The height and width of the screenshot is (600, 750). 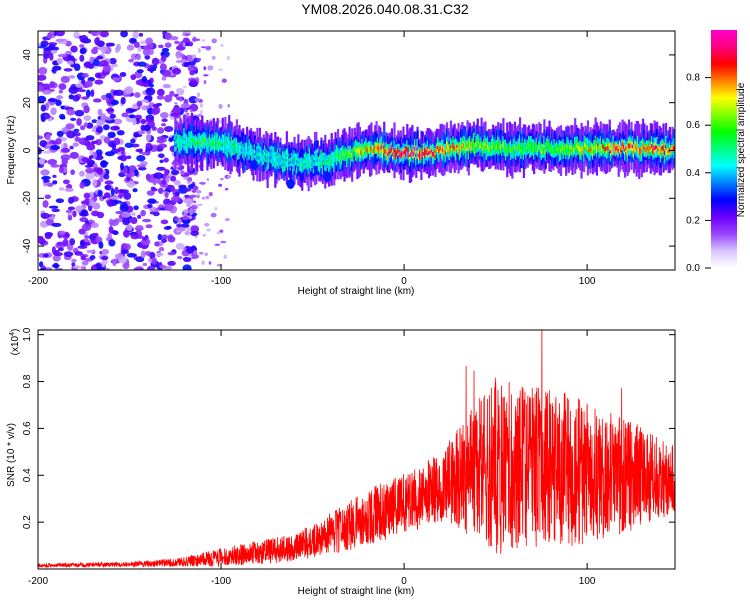 I want to click on snr-y-tick-label: 0.2, so click(x=27, y=522).